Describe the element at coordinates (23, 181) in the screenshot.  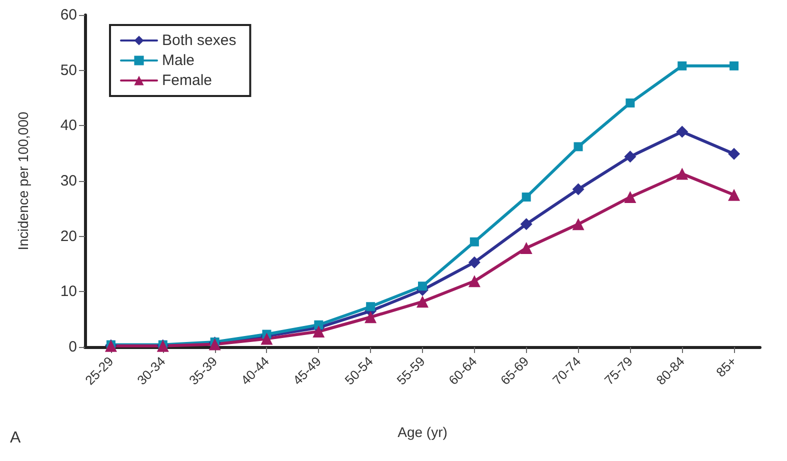
I see `y-axis-title: Incidence per 100,000` at that location.